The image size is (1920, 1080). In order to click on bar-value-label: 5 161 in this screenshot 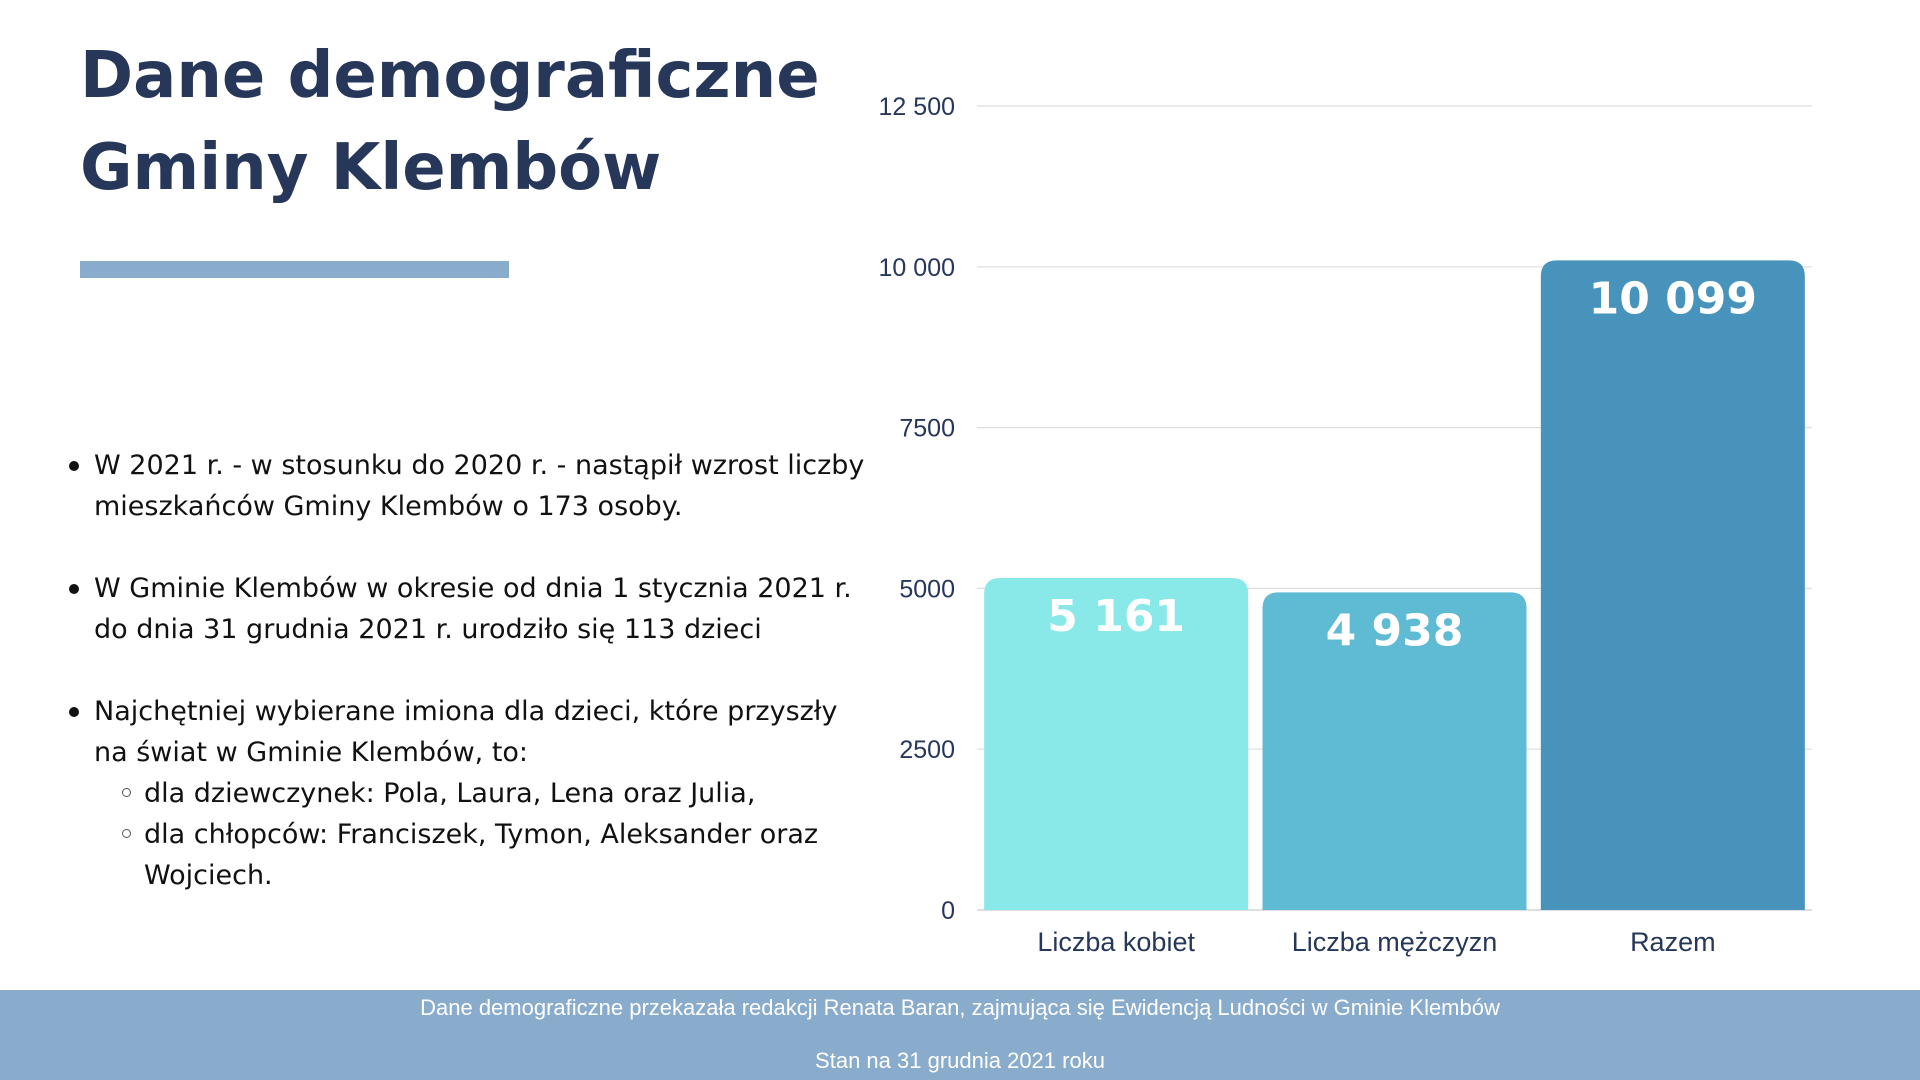, I will do `click(1116, 616)`.